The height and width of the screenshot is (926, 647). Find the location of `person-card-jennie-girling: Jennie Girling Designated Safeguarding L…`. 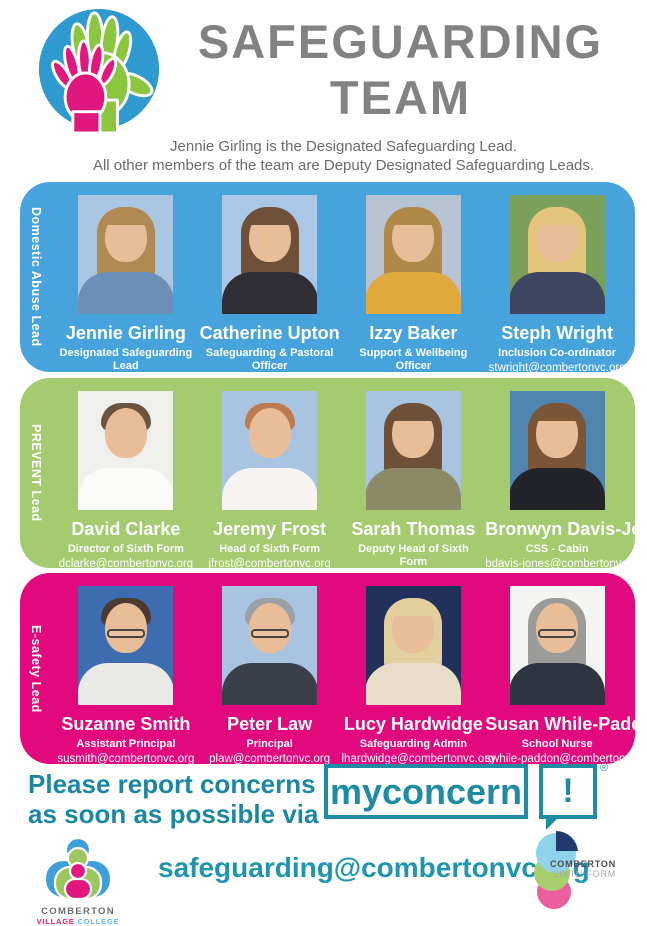

person-card-jennie-girling: Jennie Girling Designated Safeguarding L… is located at coordinates (126, 284).